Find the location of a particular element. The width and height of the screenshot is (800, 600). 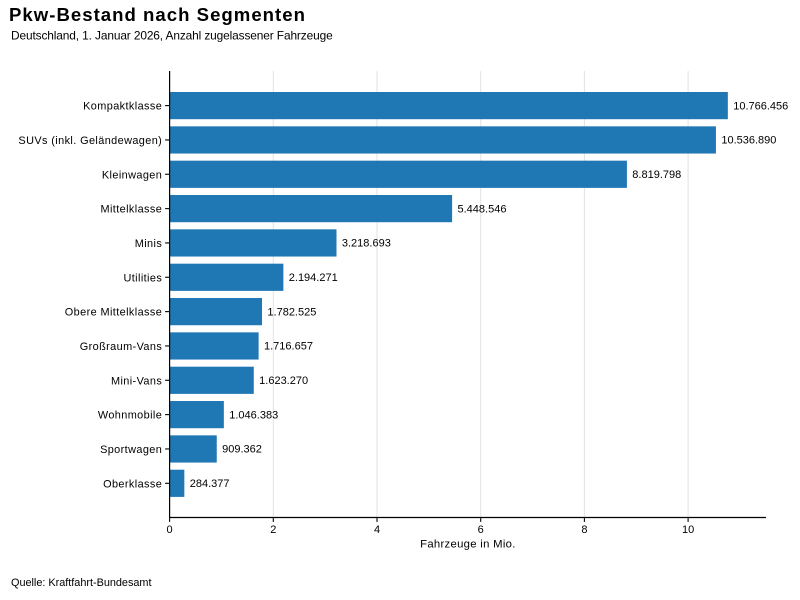

svg-text: 8.819.798 is located at coordinates (656, 175).